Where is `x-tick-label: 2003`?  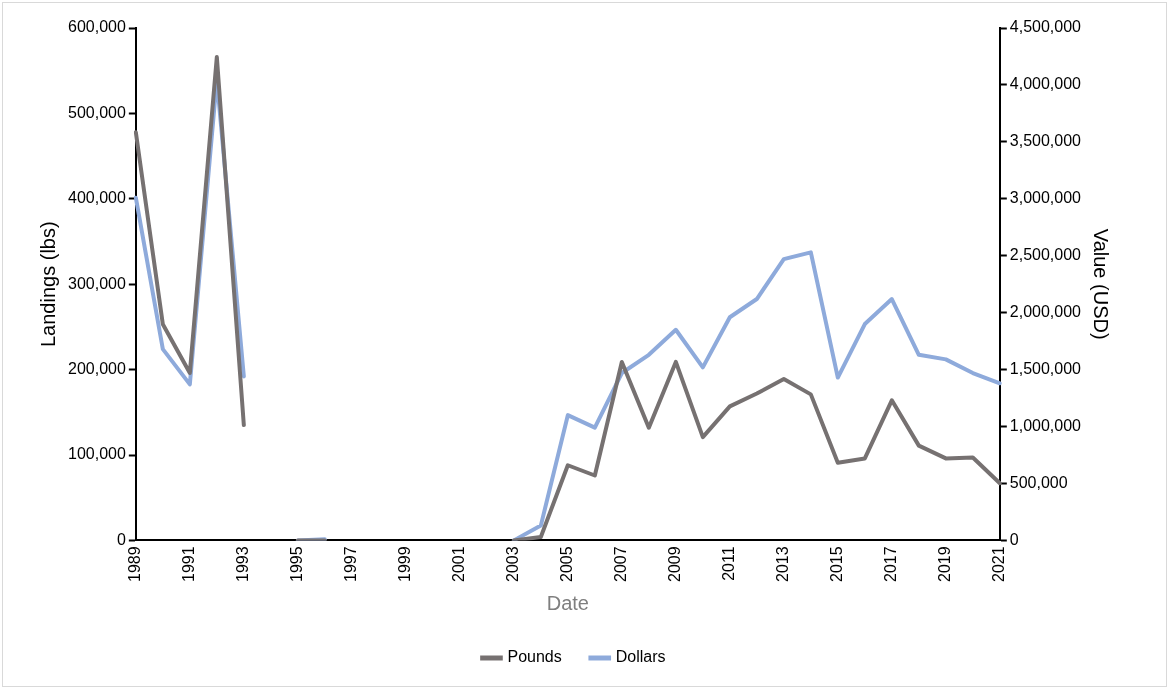 x-tick-label: 2003 is located at coordinates (513, 564).